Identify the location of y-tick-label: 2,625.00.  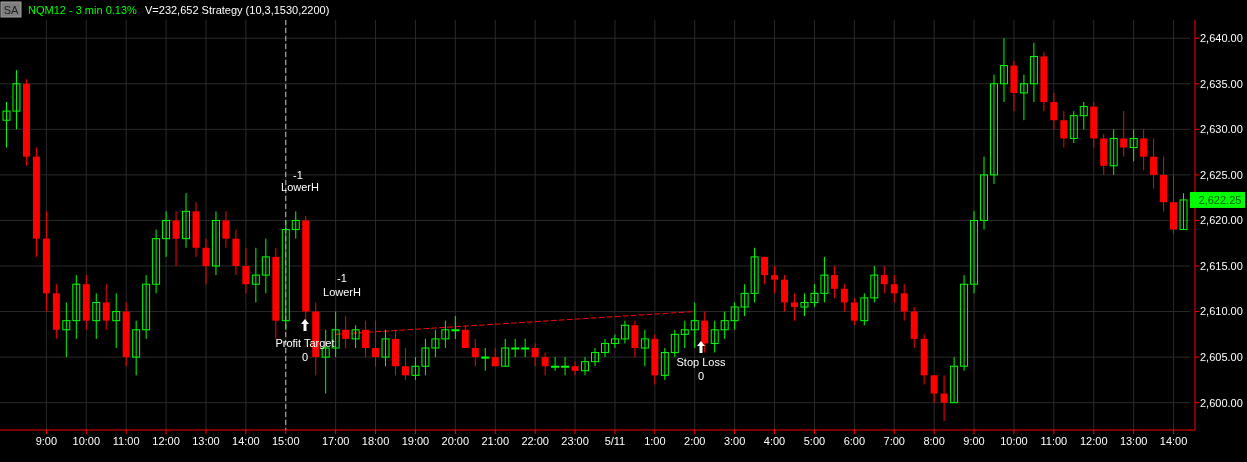
(1221, 174).